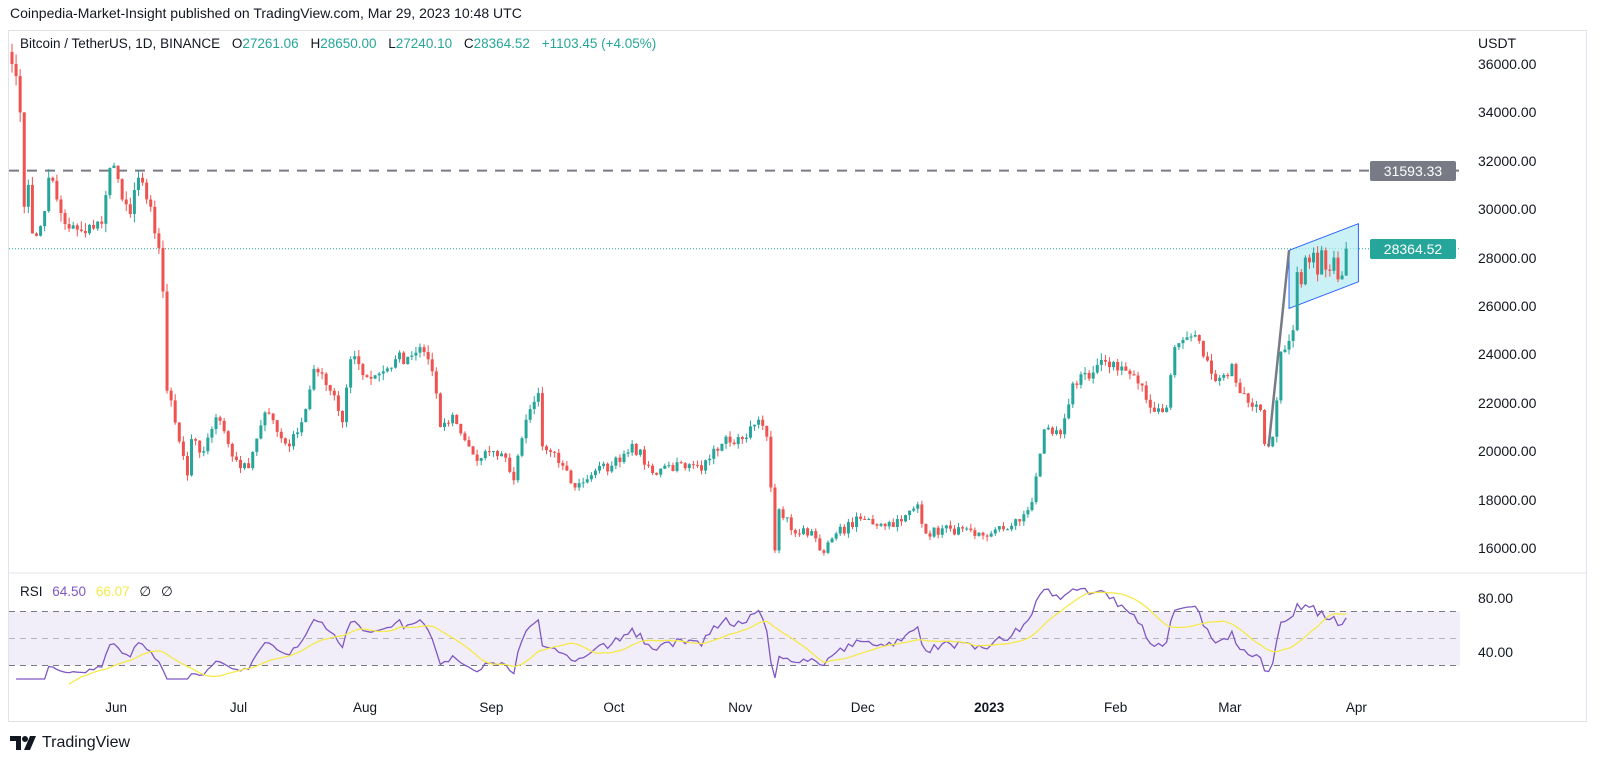 This screenshot has width=1600, height=777. Describe the element at coordinates (1413, 170) in the screenshot. I see `horizontal-level-badge: 31593.33` at that location.